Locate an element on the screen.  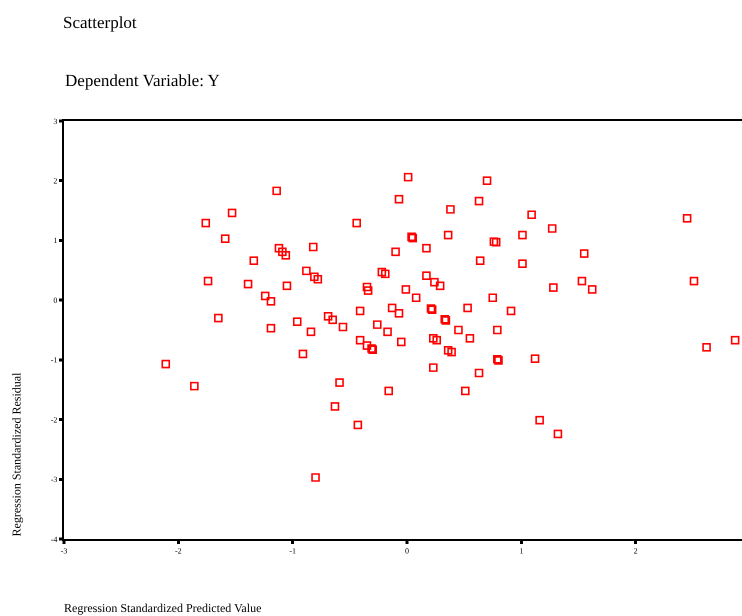
x-tick-label: 1 is located at coordinates (521, 551).